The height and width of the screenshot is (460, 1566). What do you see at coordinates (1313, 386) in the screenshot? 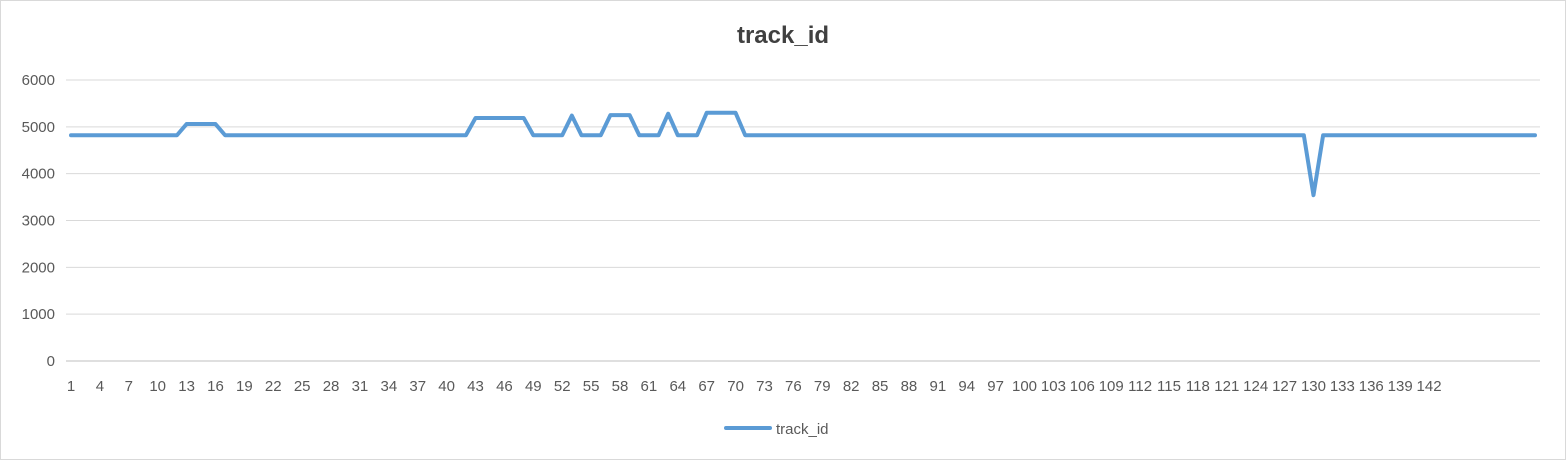
I see `x-tick-label: 130` at bounding box center [1313, 386].